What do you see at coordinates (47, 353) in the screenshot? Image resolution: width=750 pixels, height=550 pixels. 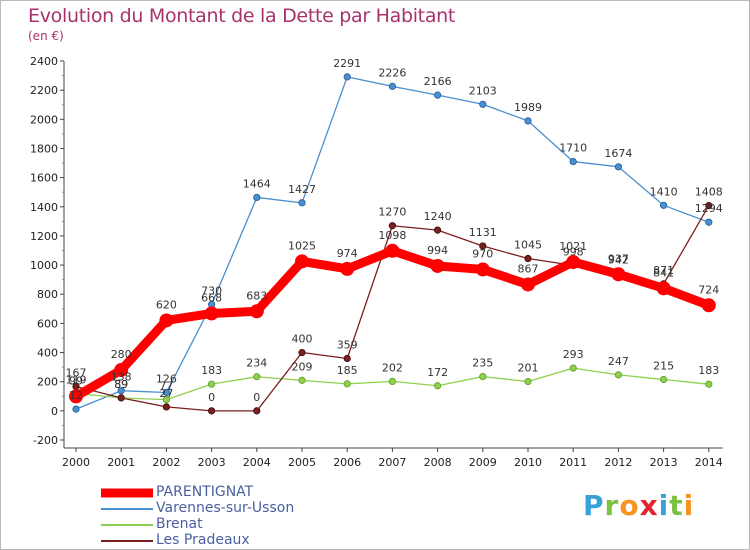 I see `y-tick-label: 400` at bounding box center [47, 353].